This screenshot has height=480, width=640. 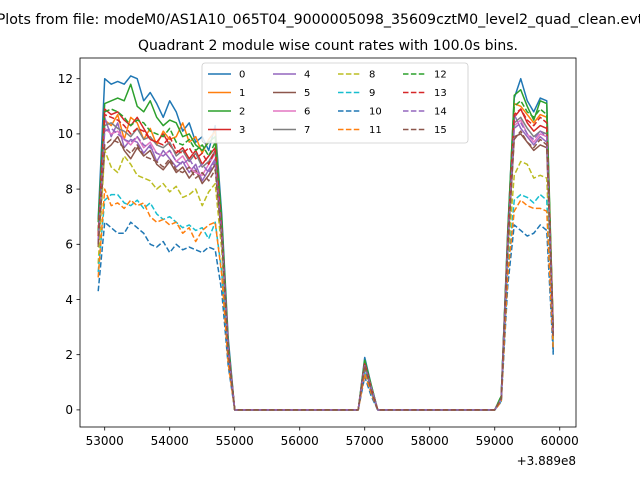 I want to click on legend-label-10: 10, so click(x=375, y=112).